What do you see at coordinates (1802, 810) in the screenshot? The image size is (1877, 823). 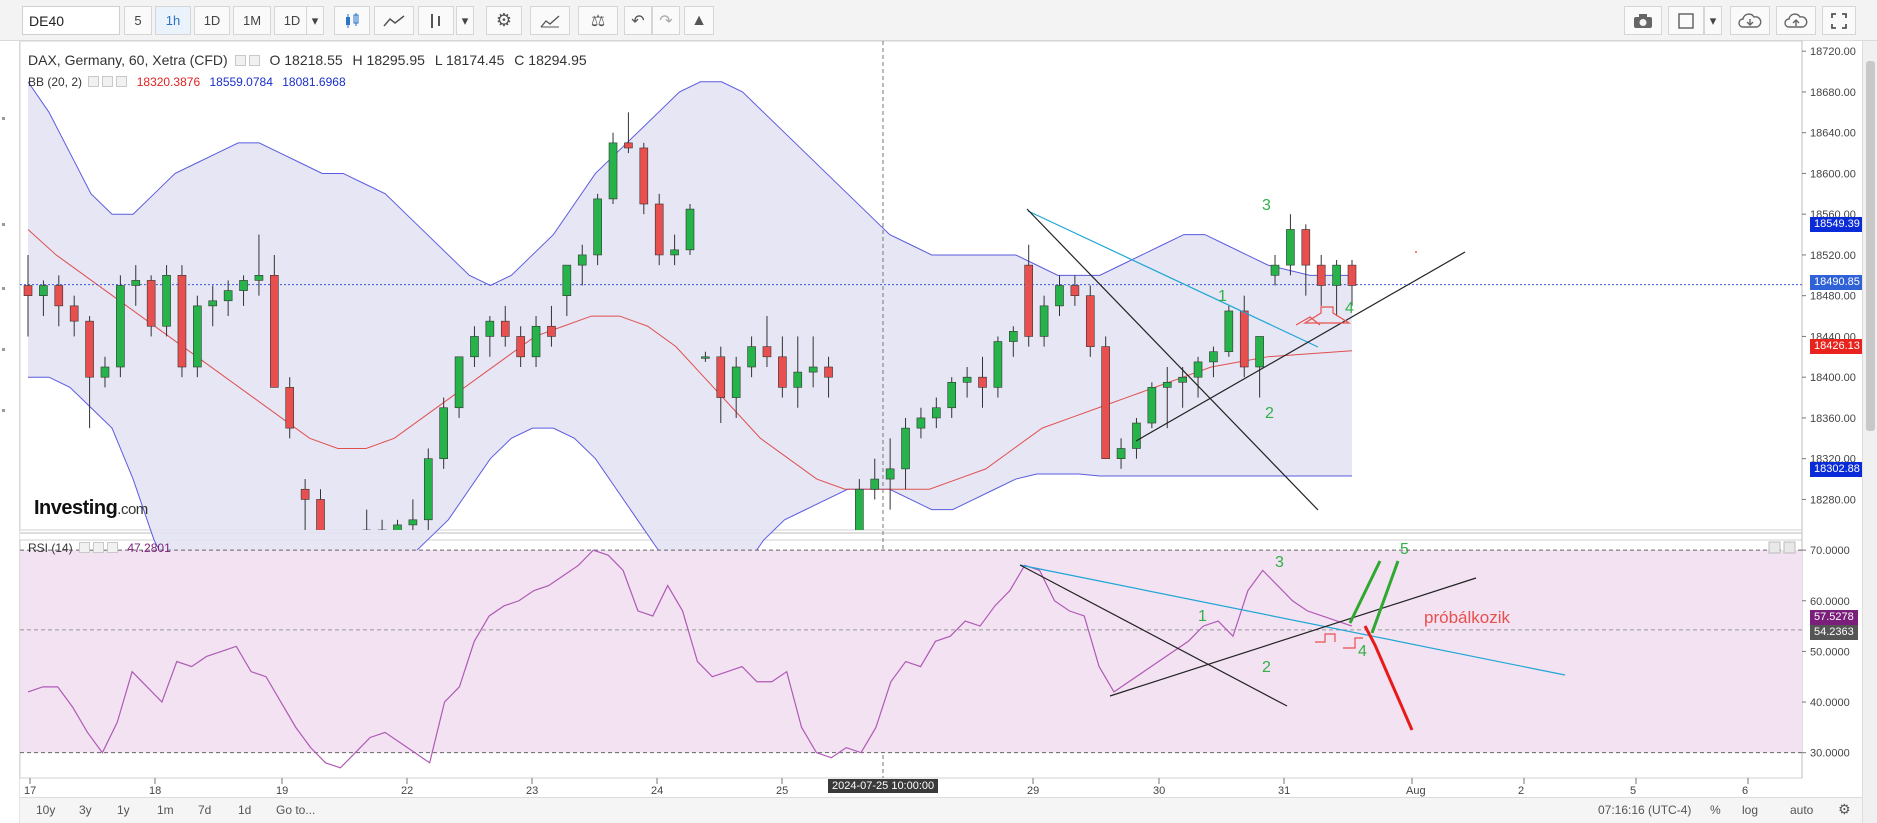 I see `auto-scale-toggle: auto` at bounding box center [1802, 810].